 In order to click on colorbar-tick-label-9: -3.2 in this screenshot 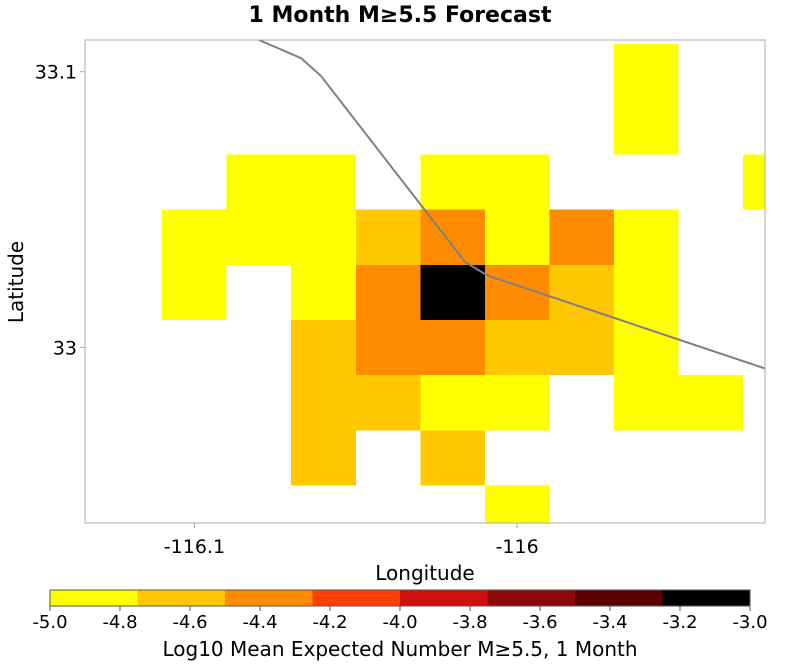, I will do `click(679, 622)`.